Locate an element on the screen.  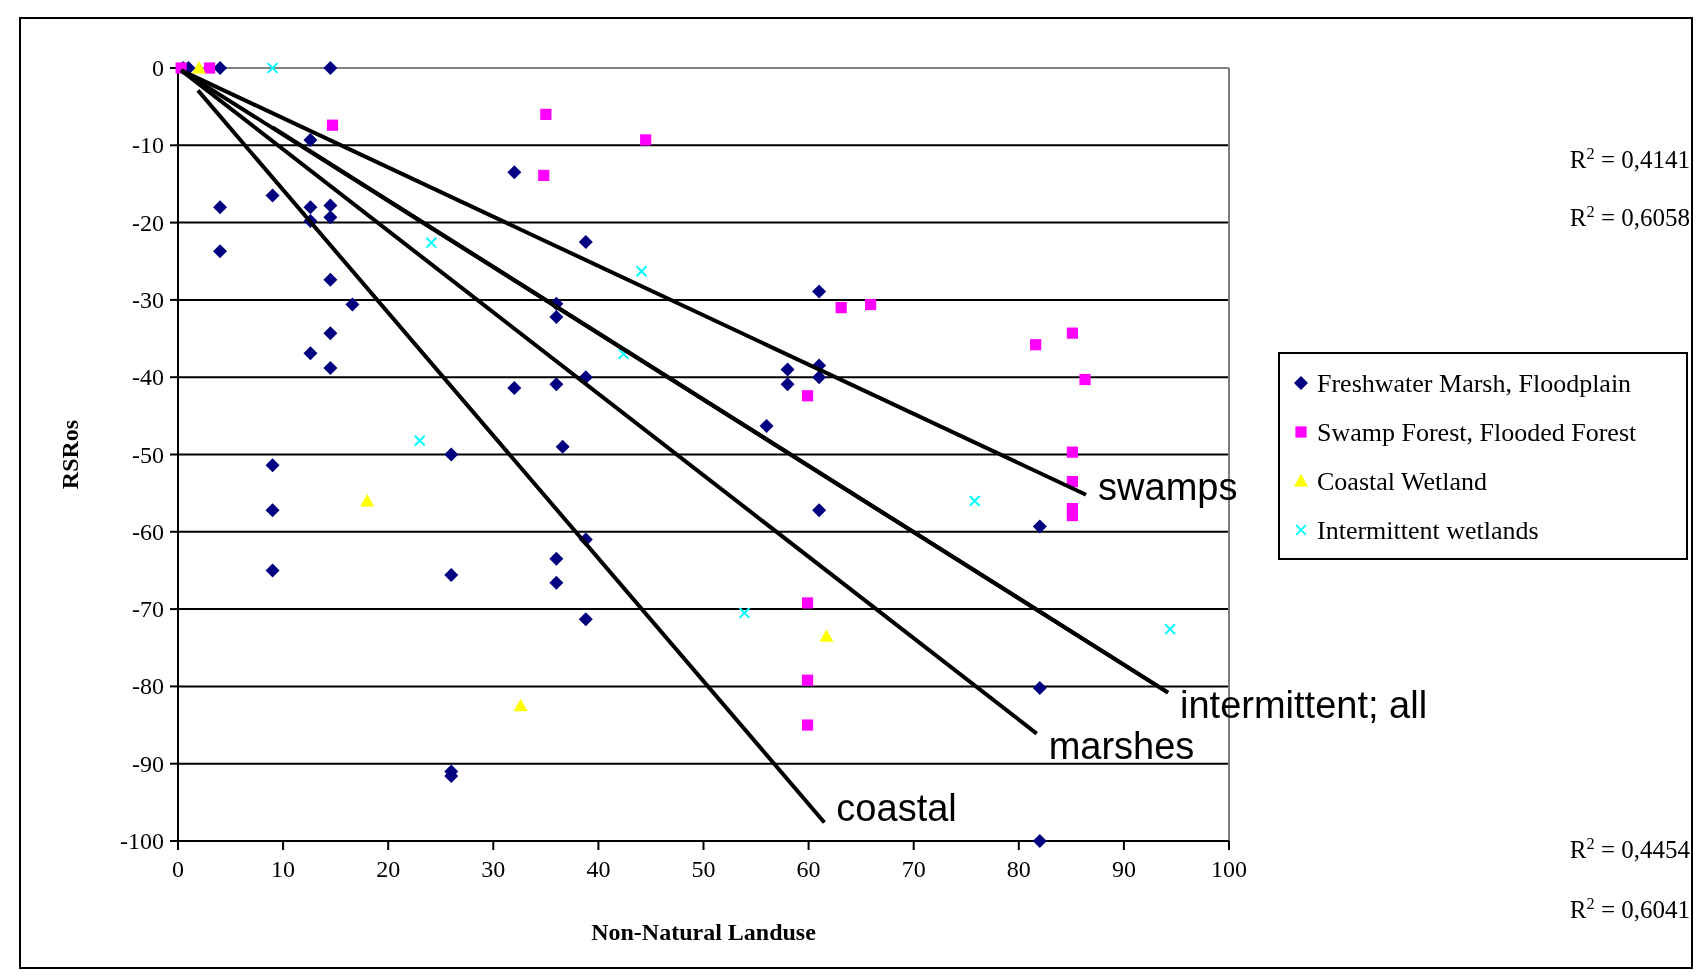
y-tick-label: -90 is located at coordinates (148, 763).